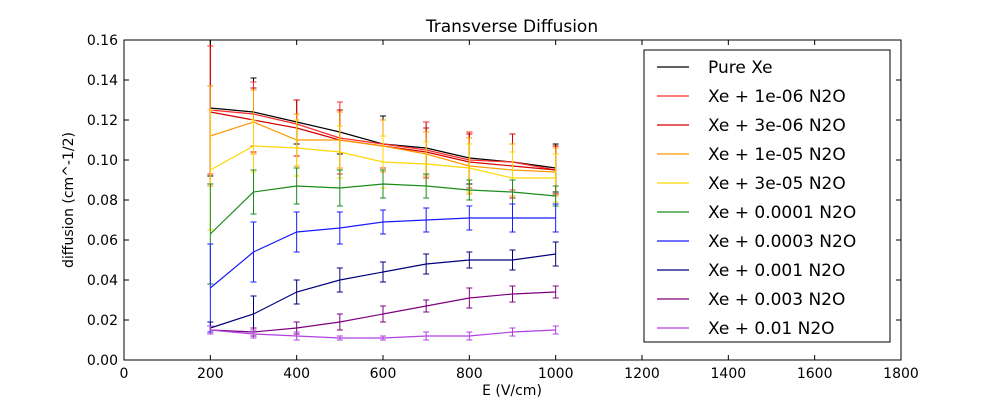 The height and width of the screenshot is (400, 1000). I want to click on y-tick-label: 0.00, so click(102, 361).